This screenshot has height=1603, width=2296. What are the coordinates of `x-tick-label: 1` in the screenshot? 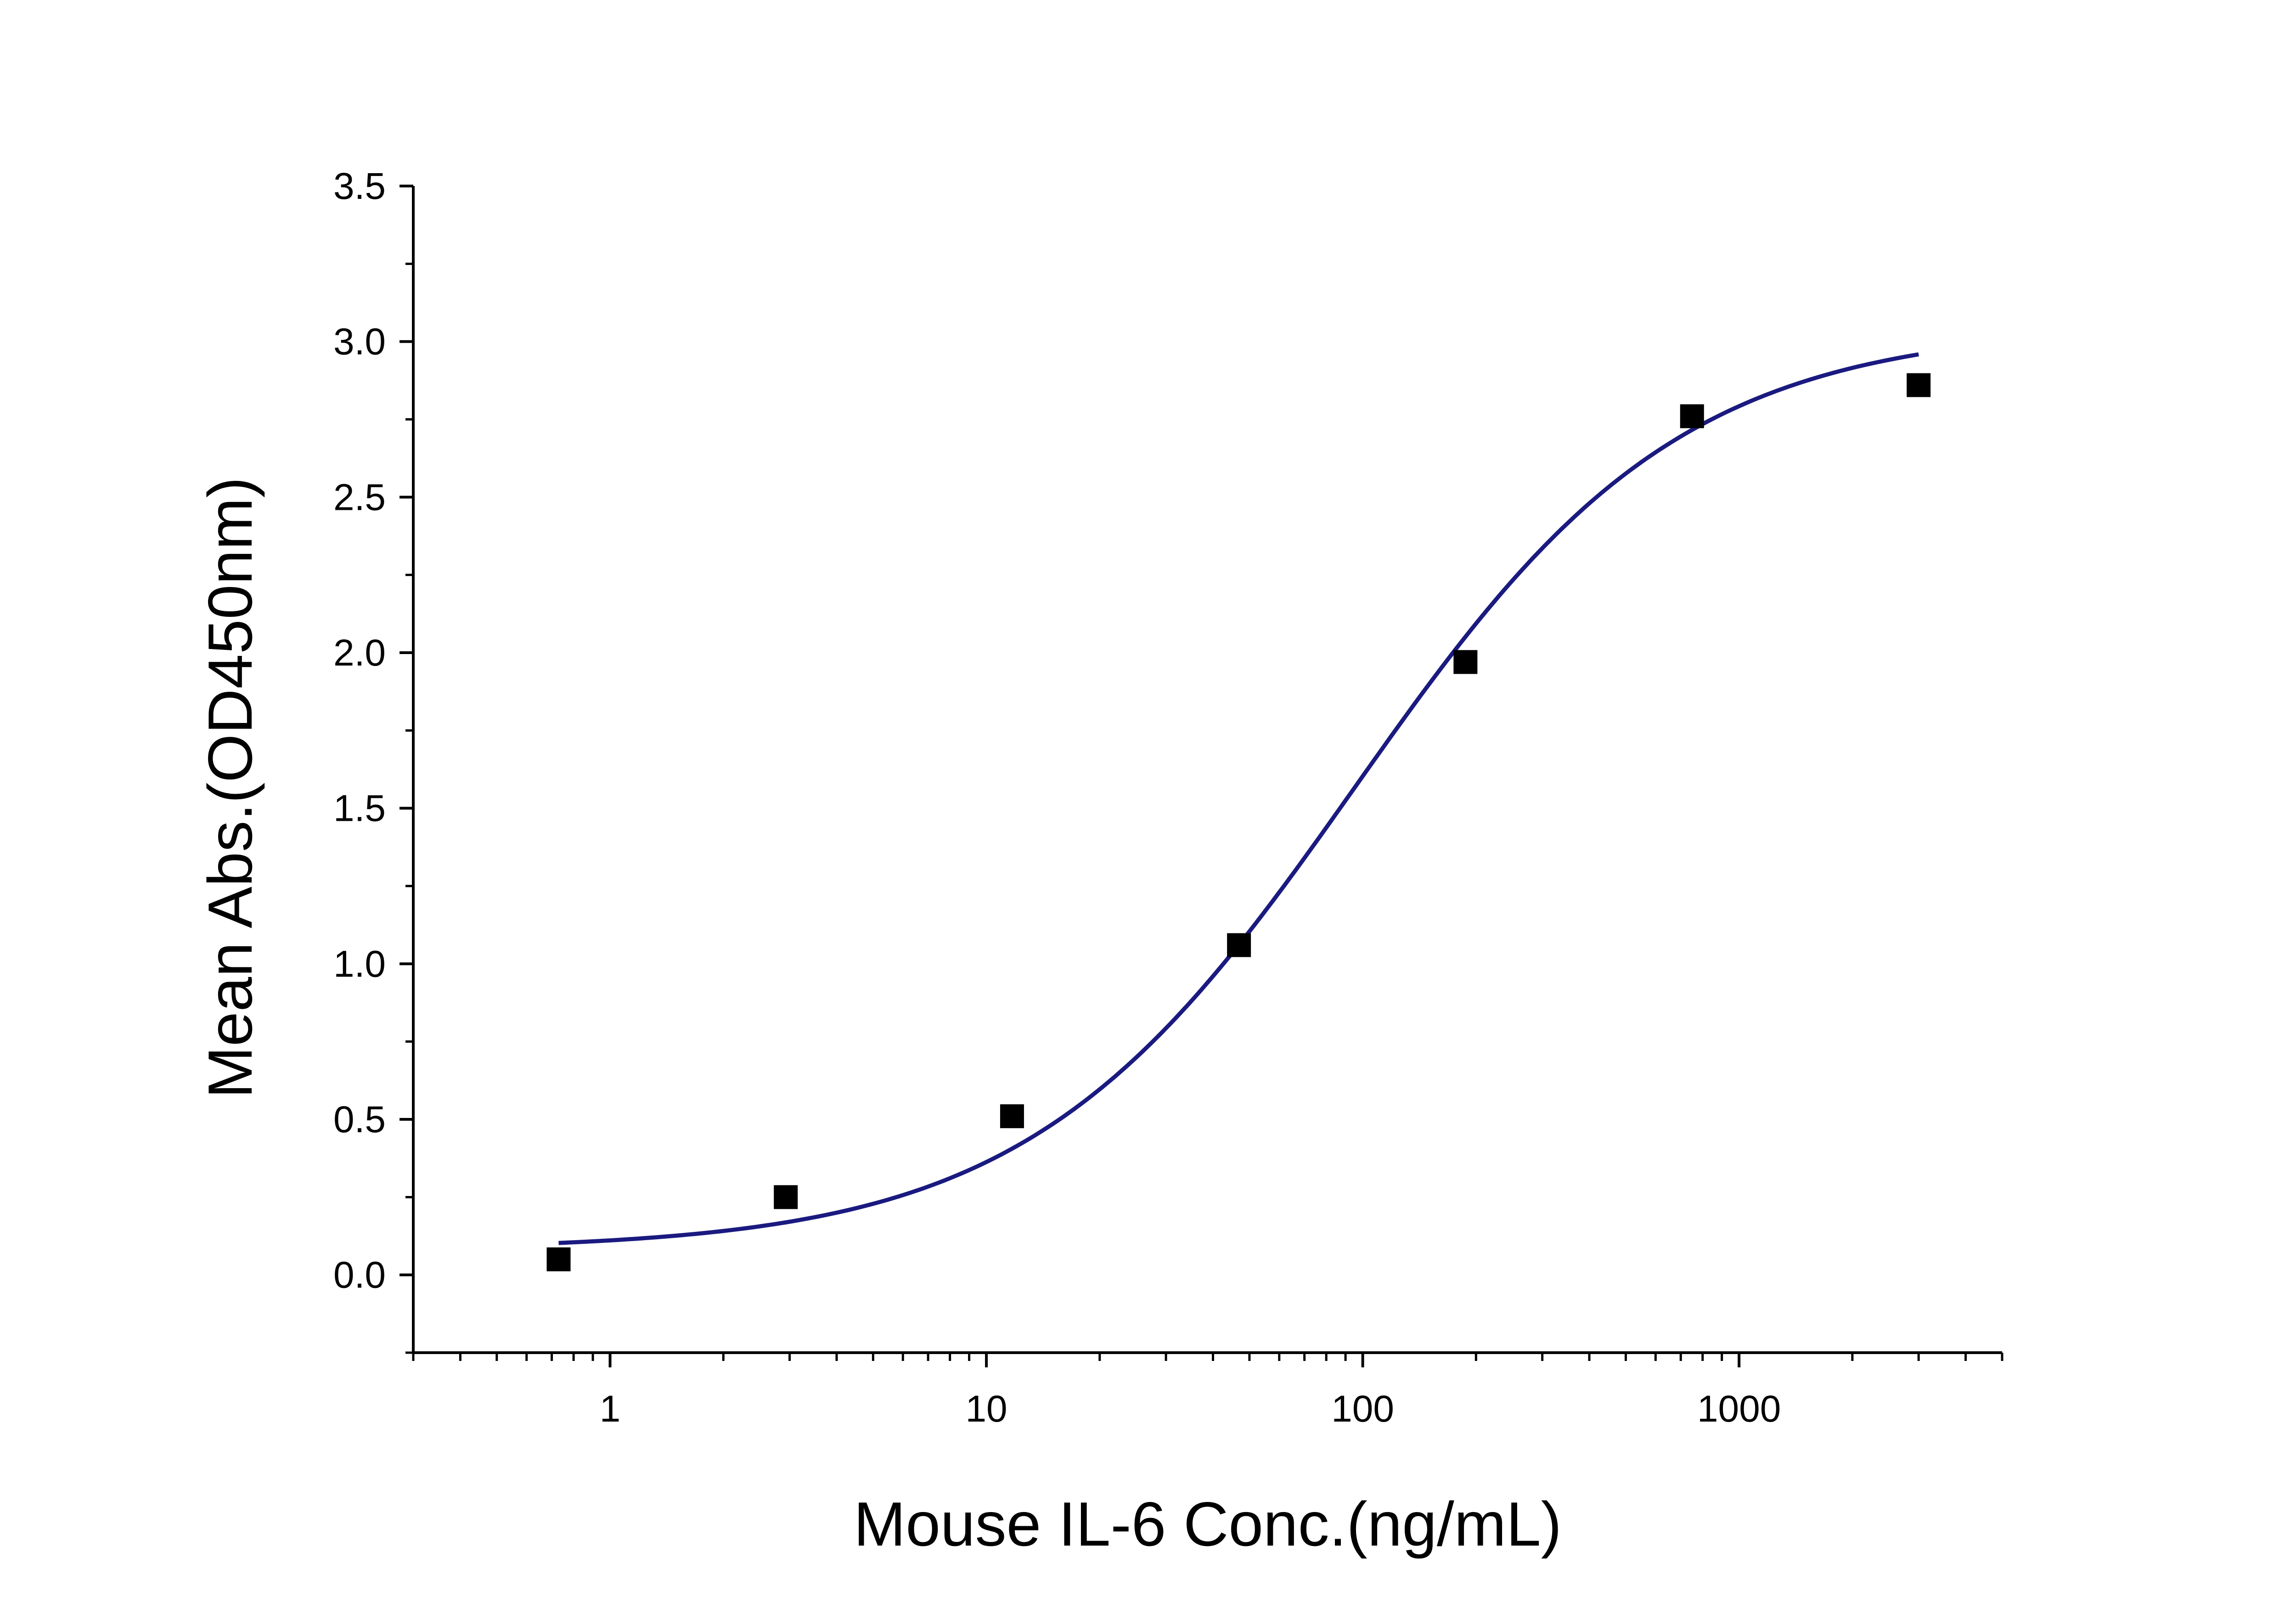 It's located at (610, 1409).